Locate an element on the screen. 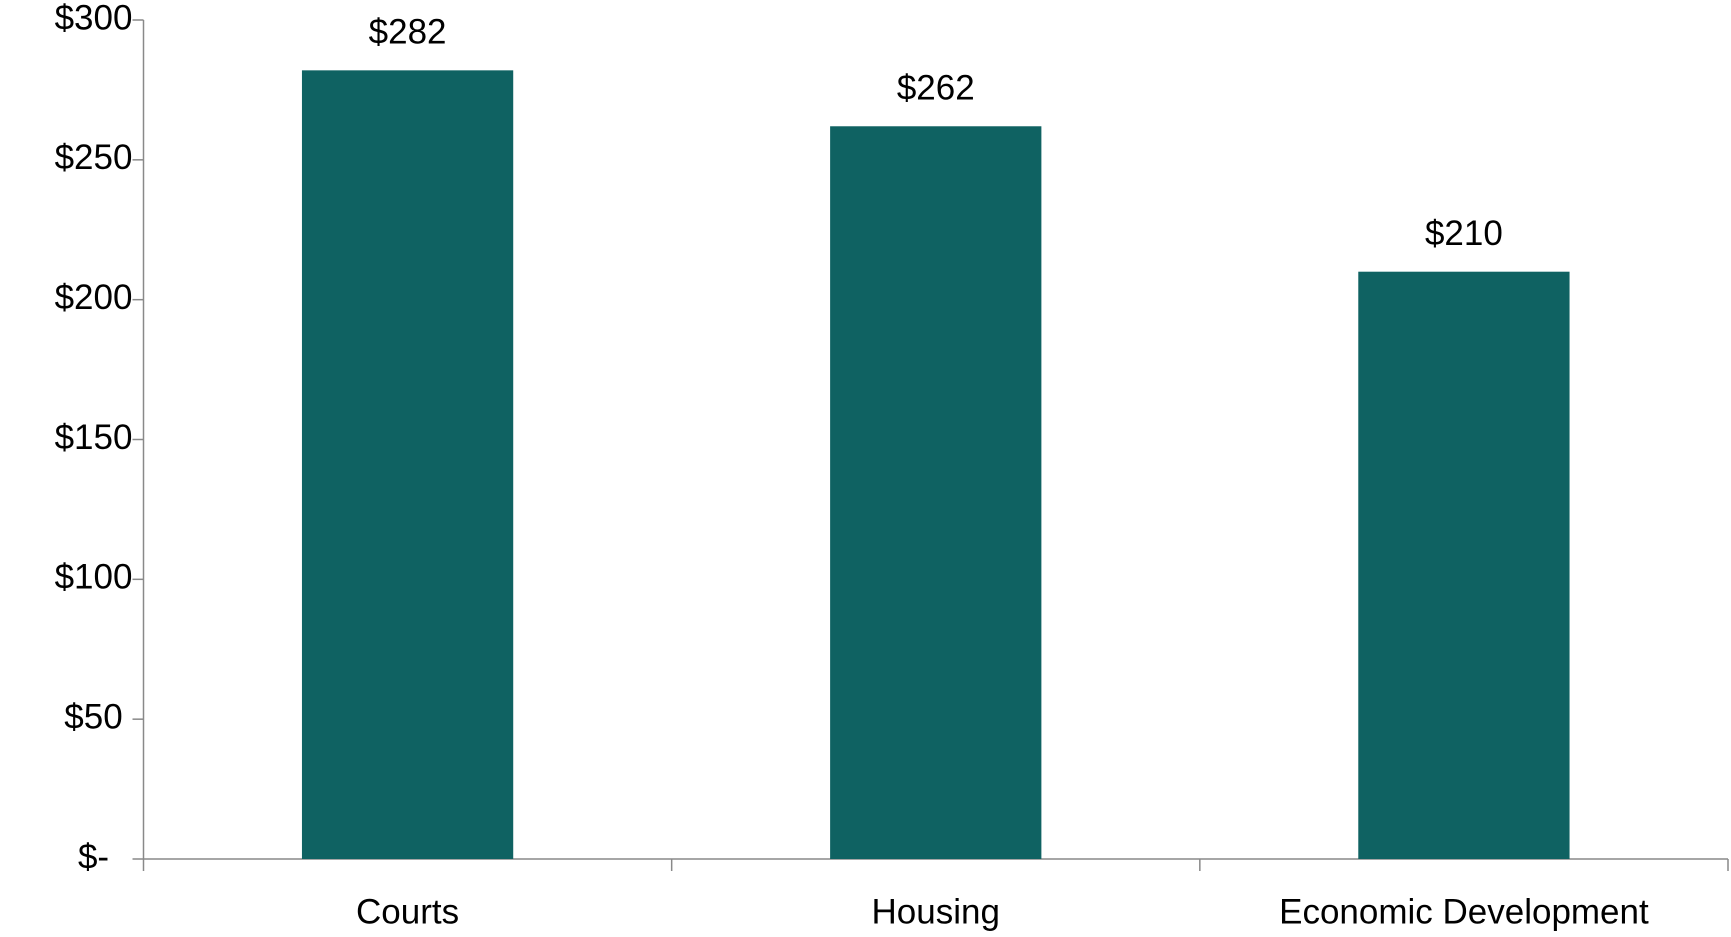  y-tick-label: $300 is located at coordinates (94, 18).